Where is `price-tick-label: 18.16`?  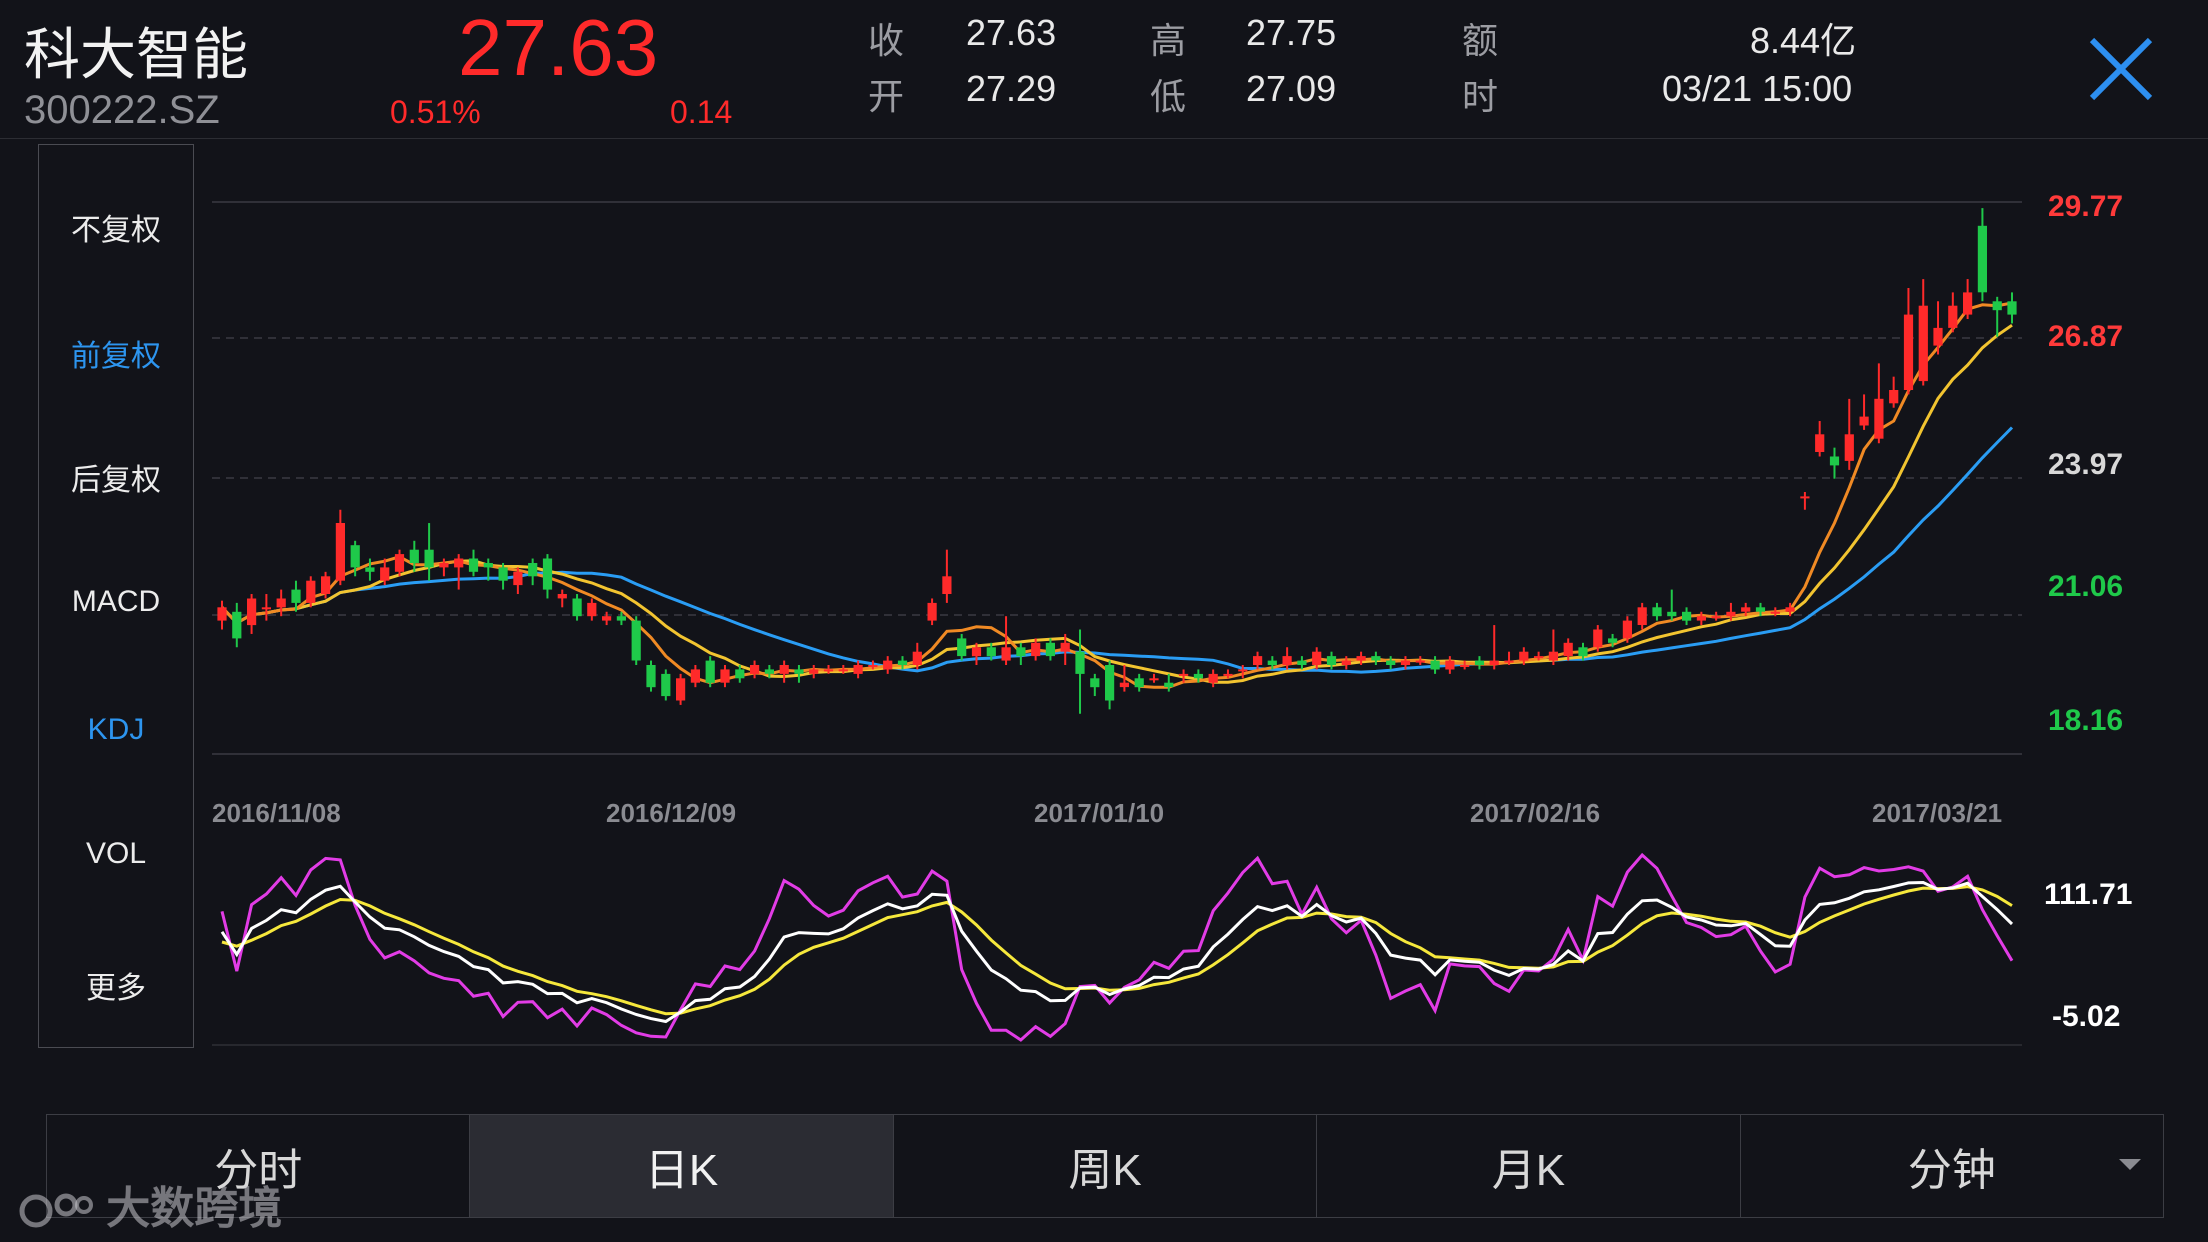
price-tick-label: 18.16 is located at coordinates (2086, 720).